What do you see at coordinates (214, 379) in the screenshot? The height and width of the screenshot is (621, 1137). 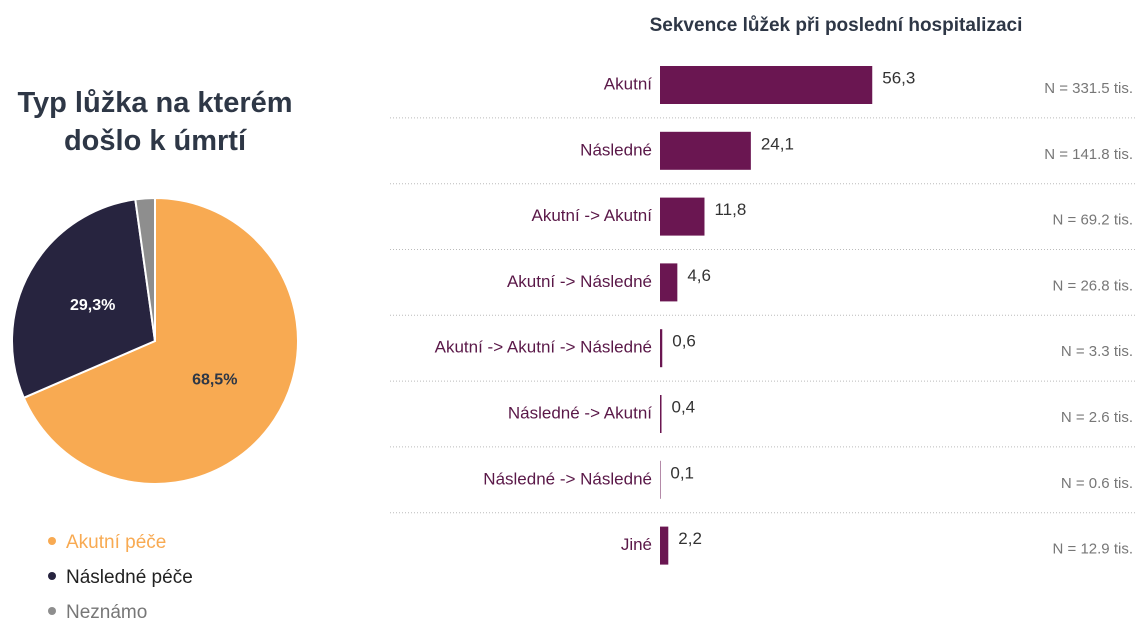 I see `pie-label: 68,5%` at bounding box center [214, 379].